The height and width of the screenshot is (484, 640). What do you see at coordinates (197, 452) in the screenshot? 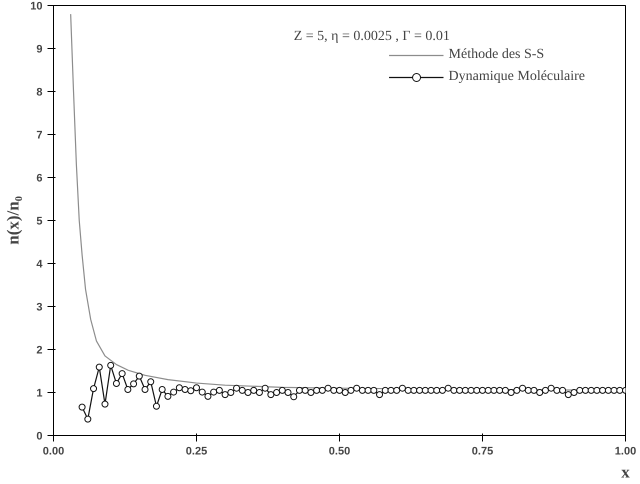
I see `x-tick-label: 0.25` at bounding box center [197, 452].